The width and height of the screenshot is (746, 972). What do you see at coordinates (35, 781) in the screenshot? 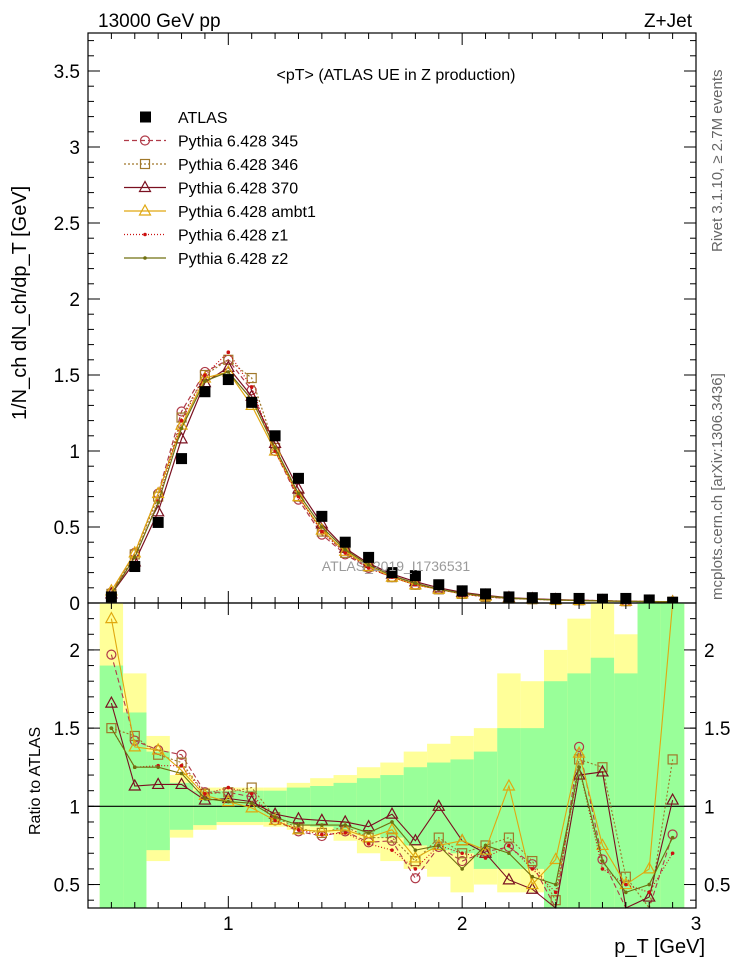
I see `ratio-y-axis-label: Ratio to ATLAS` at bounding box center [35, 781].